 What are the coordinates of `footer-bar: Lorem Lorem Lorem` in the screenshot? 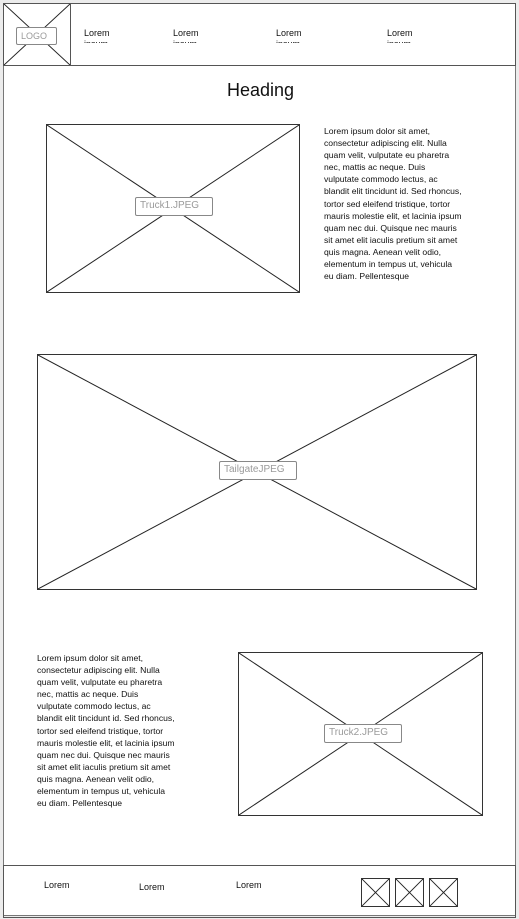 It's located at (259, 891).